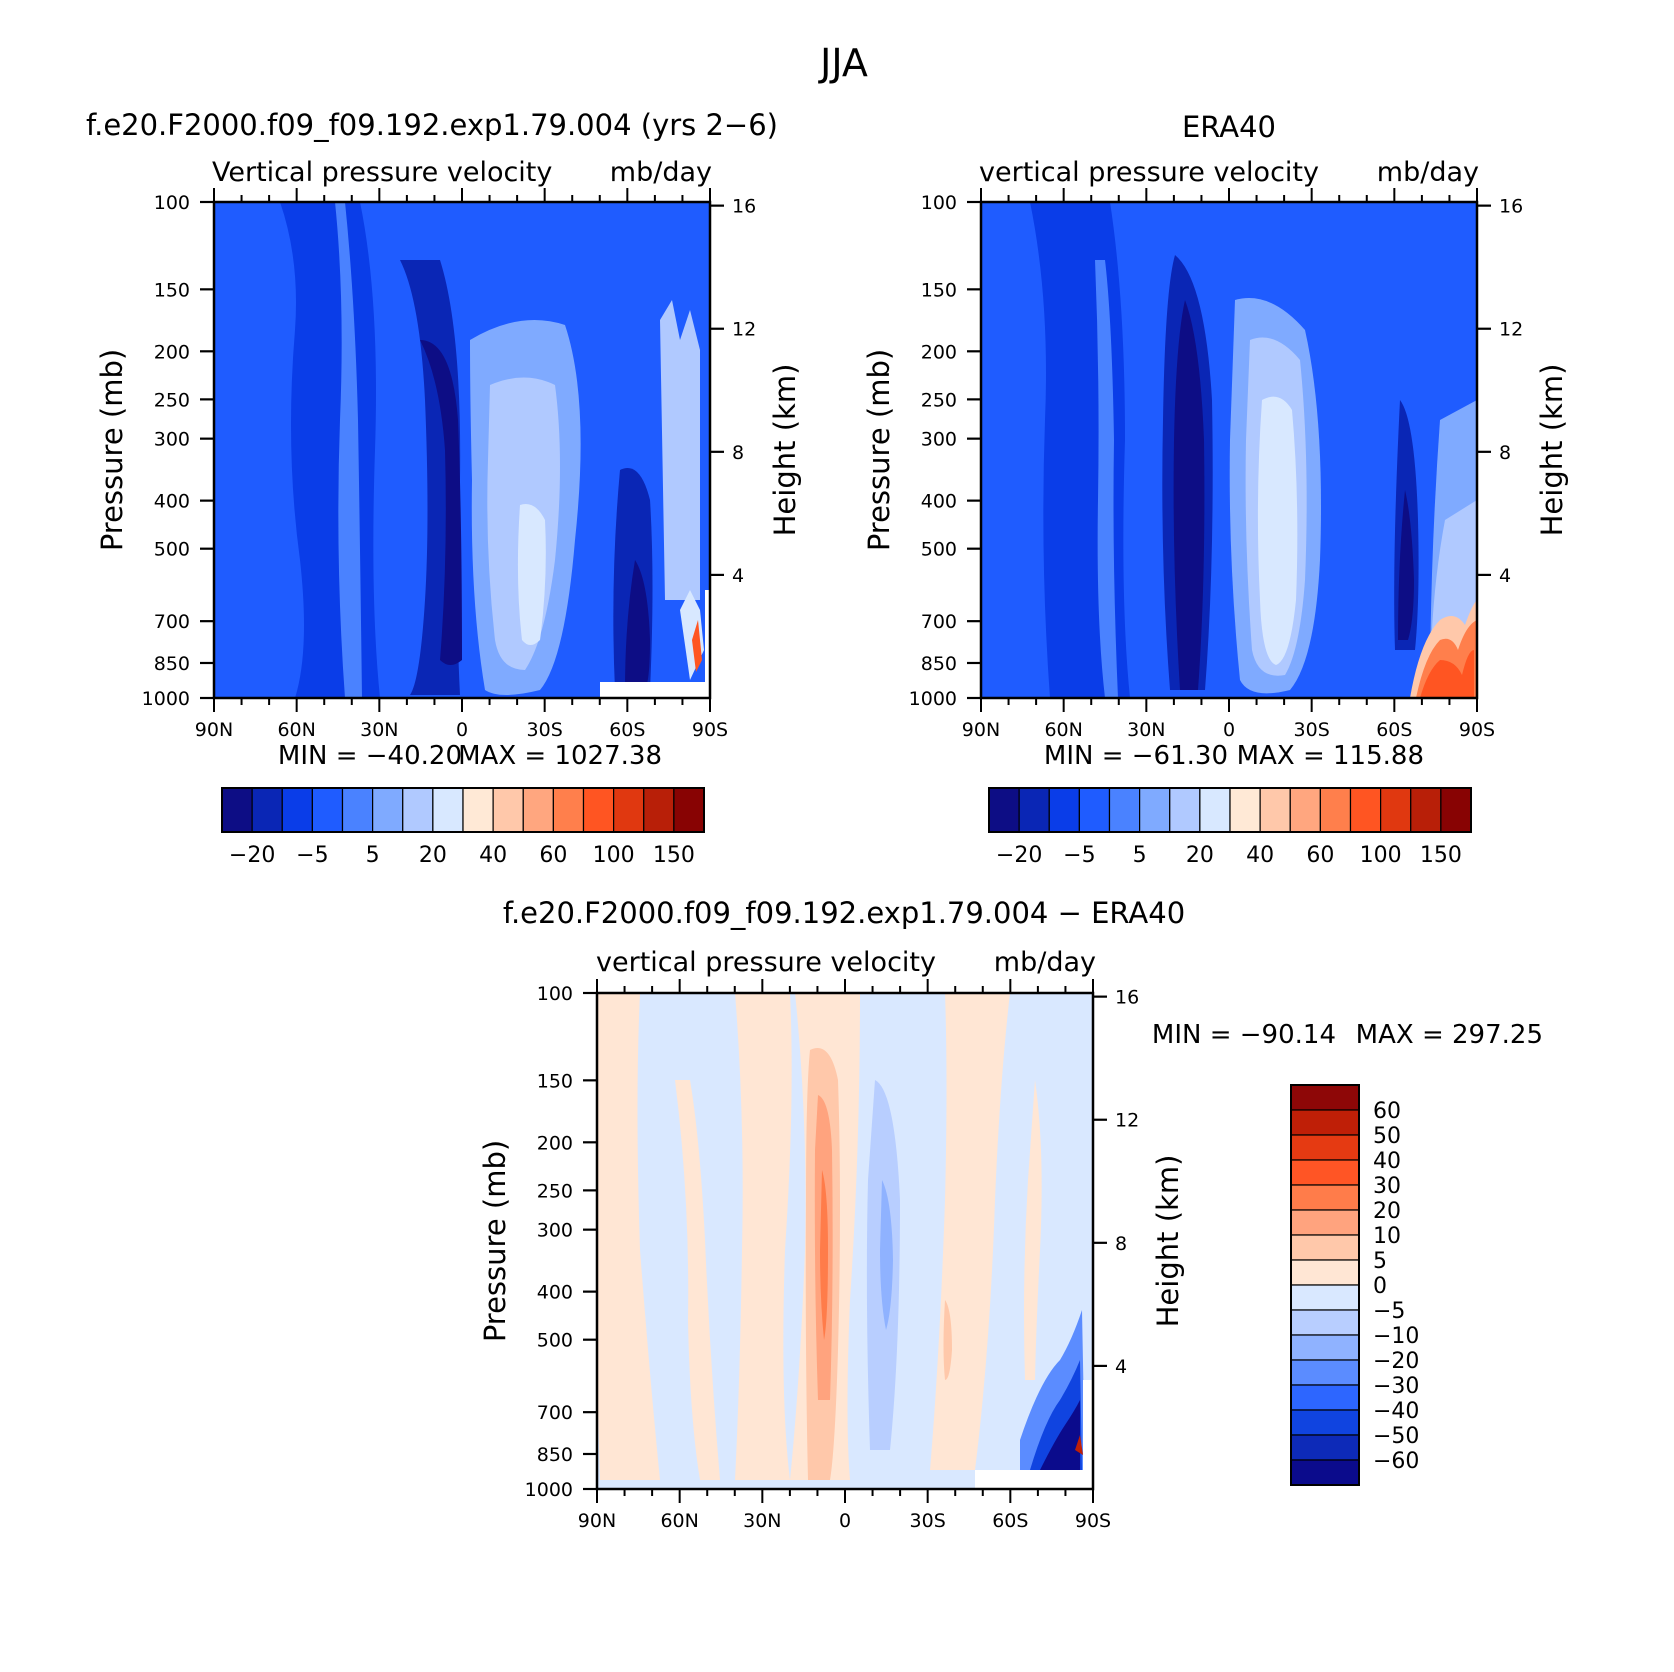 Image resolution: width=1674 pixels, height=1672 pixels. What do you see at coordinates (1396, 1386) in the screenshot?
I see `colorbar-label: −30` at bounding box center [1396, 1386].